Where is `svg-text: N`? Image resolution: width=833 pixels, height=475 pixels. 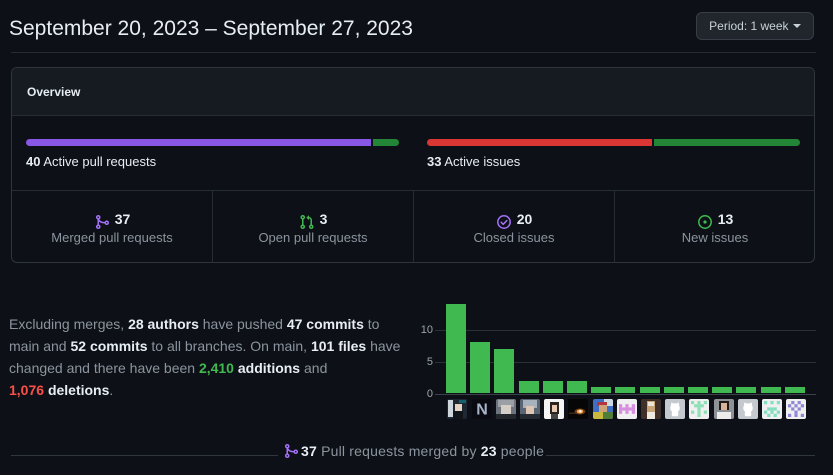 svg-text: N is located at coordinates (482, 410).